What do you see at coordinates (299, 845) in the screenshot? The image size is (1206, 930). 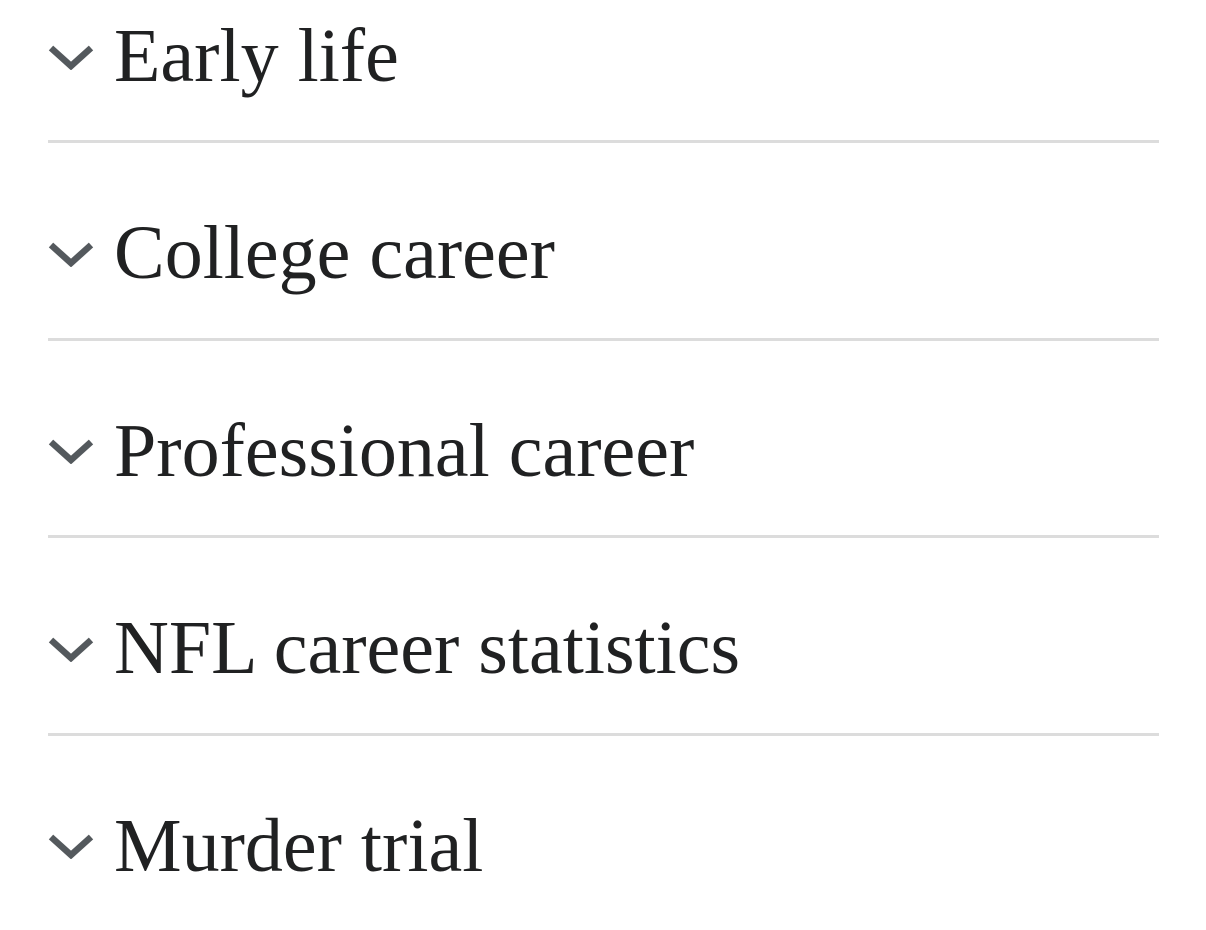 I see `section-title: Murder trial` at bounding box center [299, 845].